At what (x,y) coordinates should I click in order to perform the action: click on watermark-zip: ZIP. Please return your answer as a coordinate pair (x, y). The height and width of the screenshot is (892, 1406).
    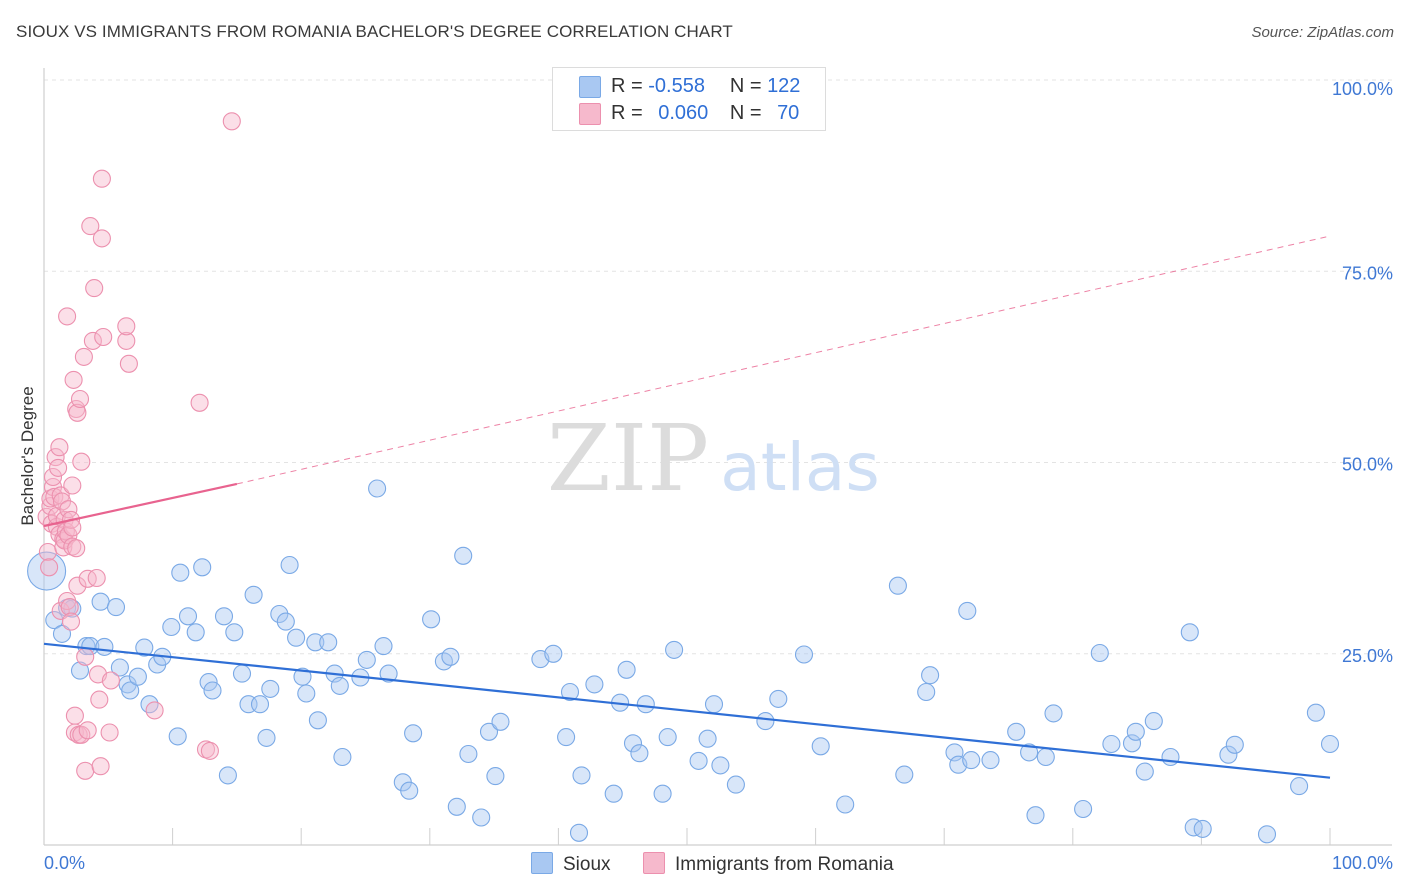
    Looking at the image, I should click on (628, 458).